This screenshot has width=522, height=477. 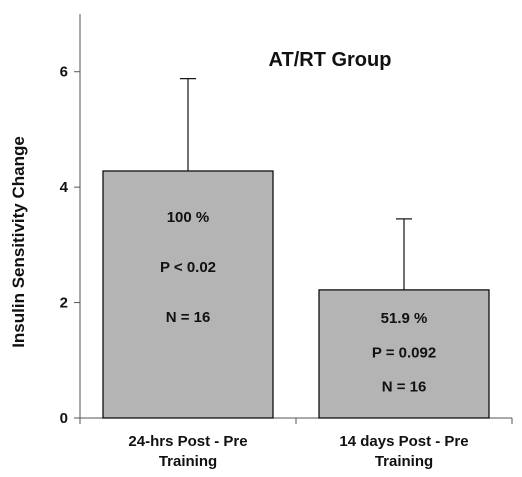 I want to click on y-tick-label: 6, so click(x=64, y=72).